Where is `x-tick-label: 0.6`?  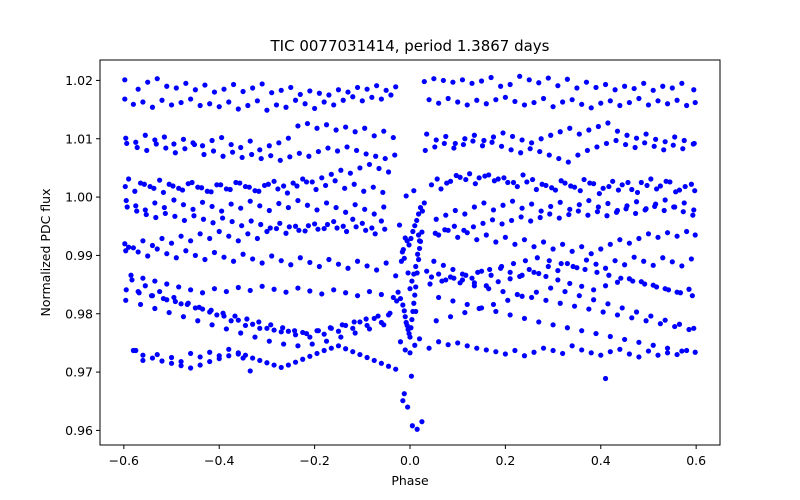 x-tick-label: 0.6 is located at coordinates (696, 460).